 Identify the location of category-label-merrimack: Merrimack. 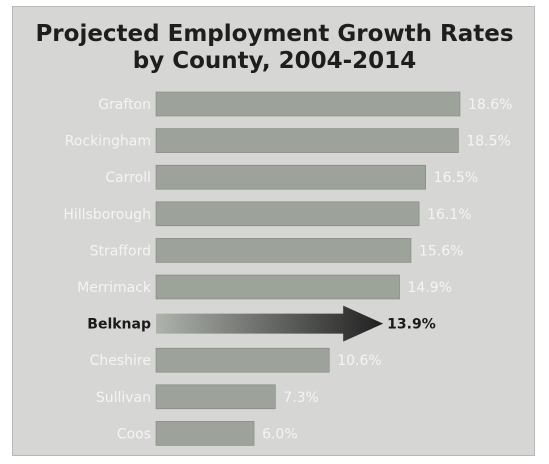
(114, 288).